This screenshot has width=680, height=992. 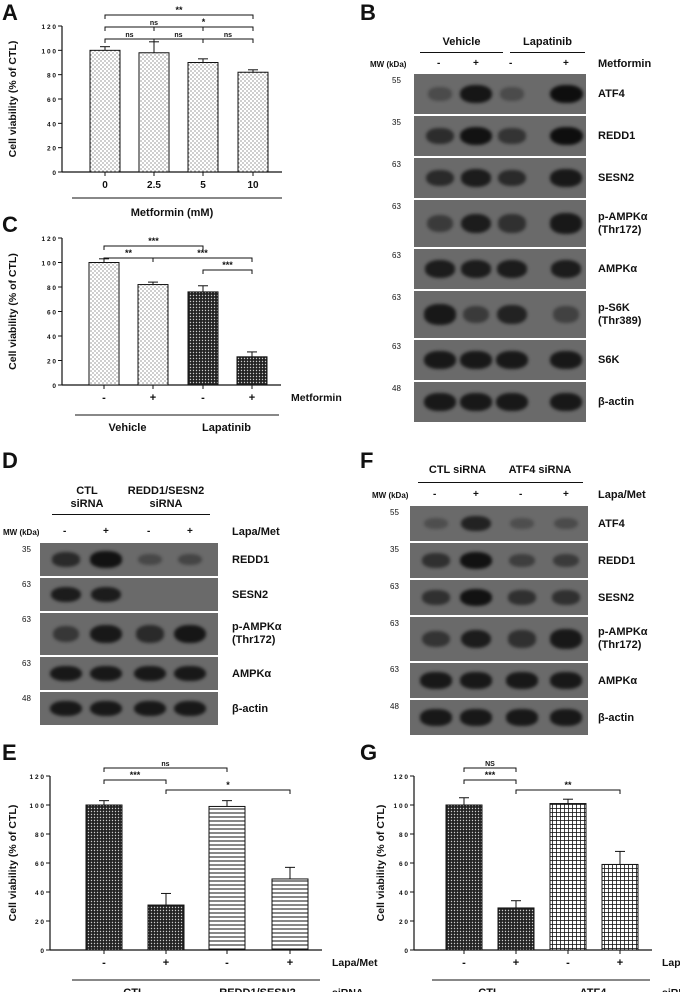 What do you see at coordinates (166, 963) in the screenshot?
I see `x-tick-label-e-1: +` at bounding box center [166, 963].